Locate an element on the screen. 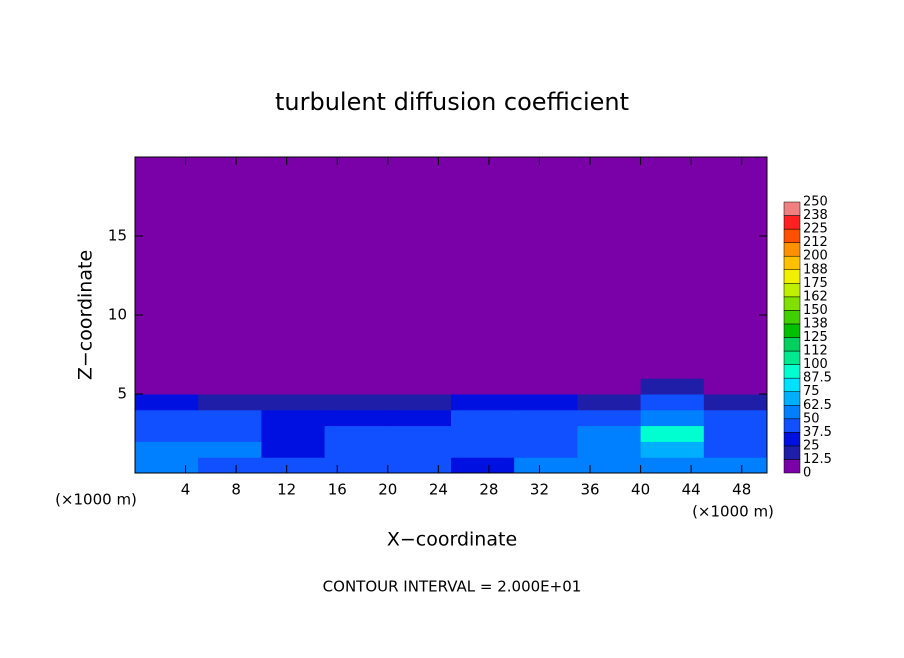  colorbar-label: 0 is located at coordinates (807, 473).